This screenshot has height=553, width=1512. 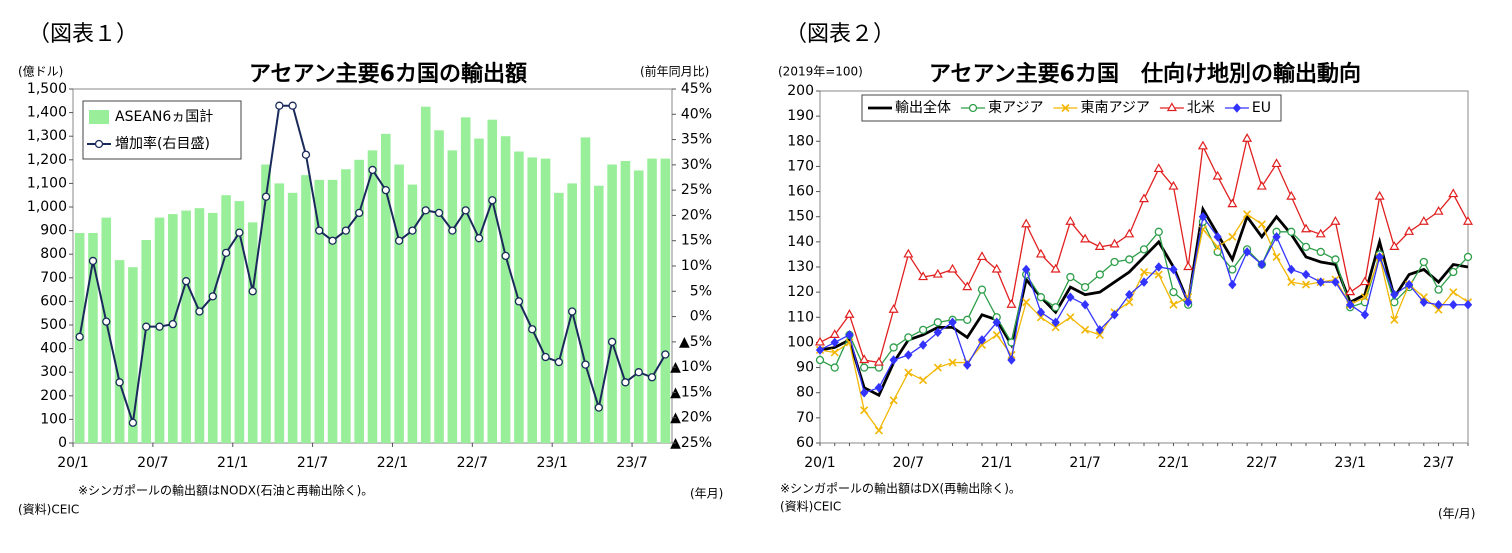 What do you see at coordinates (1145, 74) in the screenshot?
I see `chart-title: アセアン主要6カ国 仕向け地別の輸出動向` at bounding box center [1145, 74].